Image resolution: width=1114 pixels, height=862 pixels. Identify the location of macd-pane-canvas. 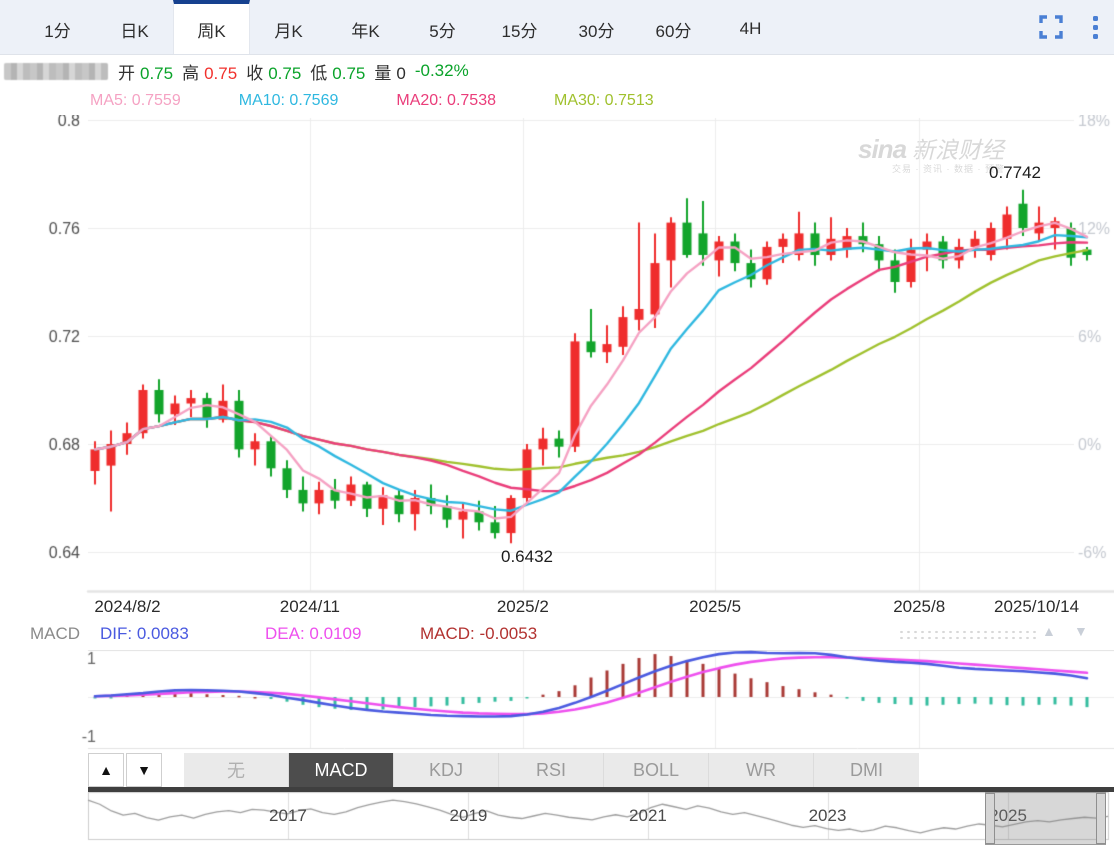
(557, 700).